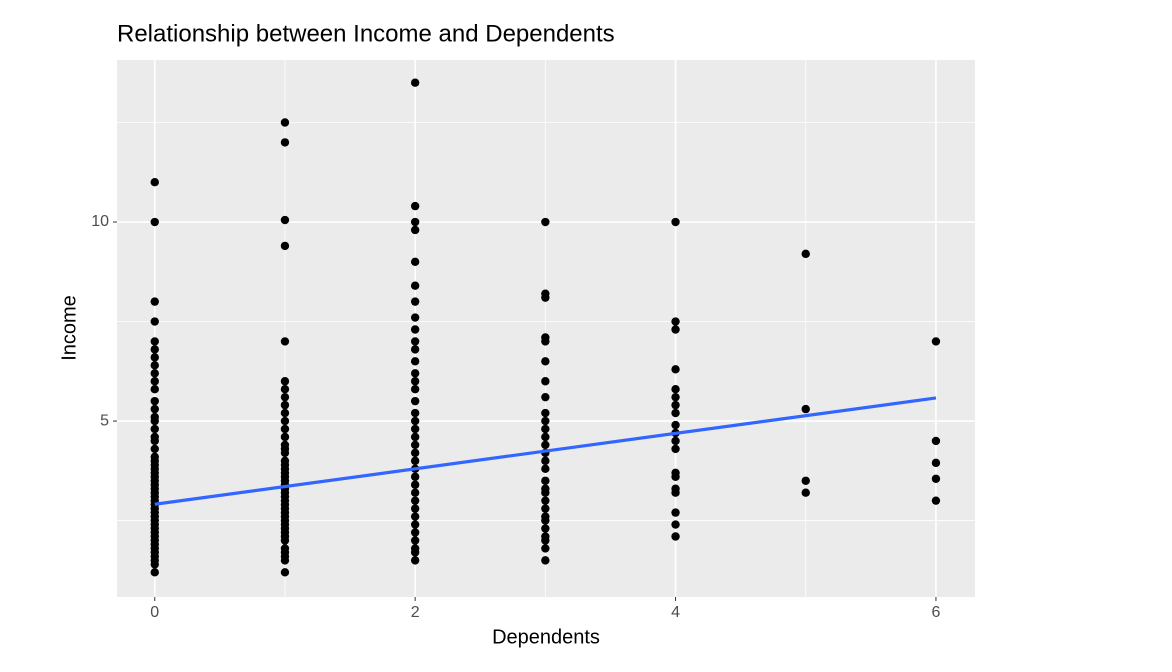  I want to click on y-tick-label: 10, so click(100, 221).